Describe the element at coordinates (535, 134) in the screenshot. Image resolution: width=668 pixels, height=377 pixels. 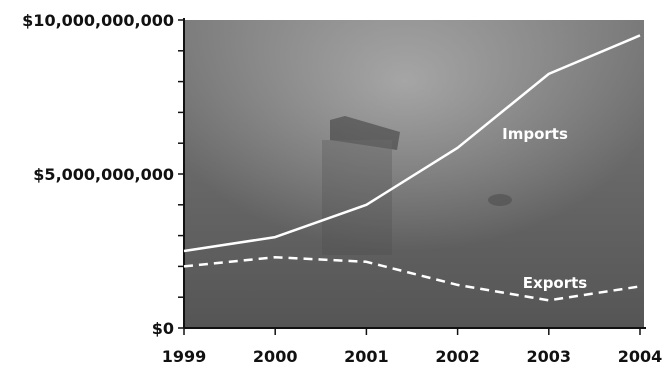
I see `series-label-imports: Imports` at that location.